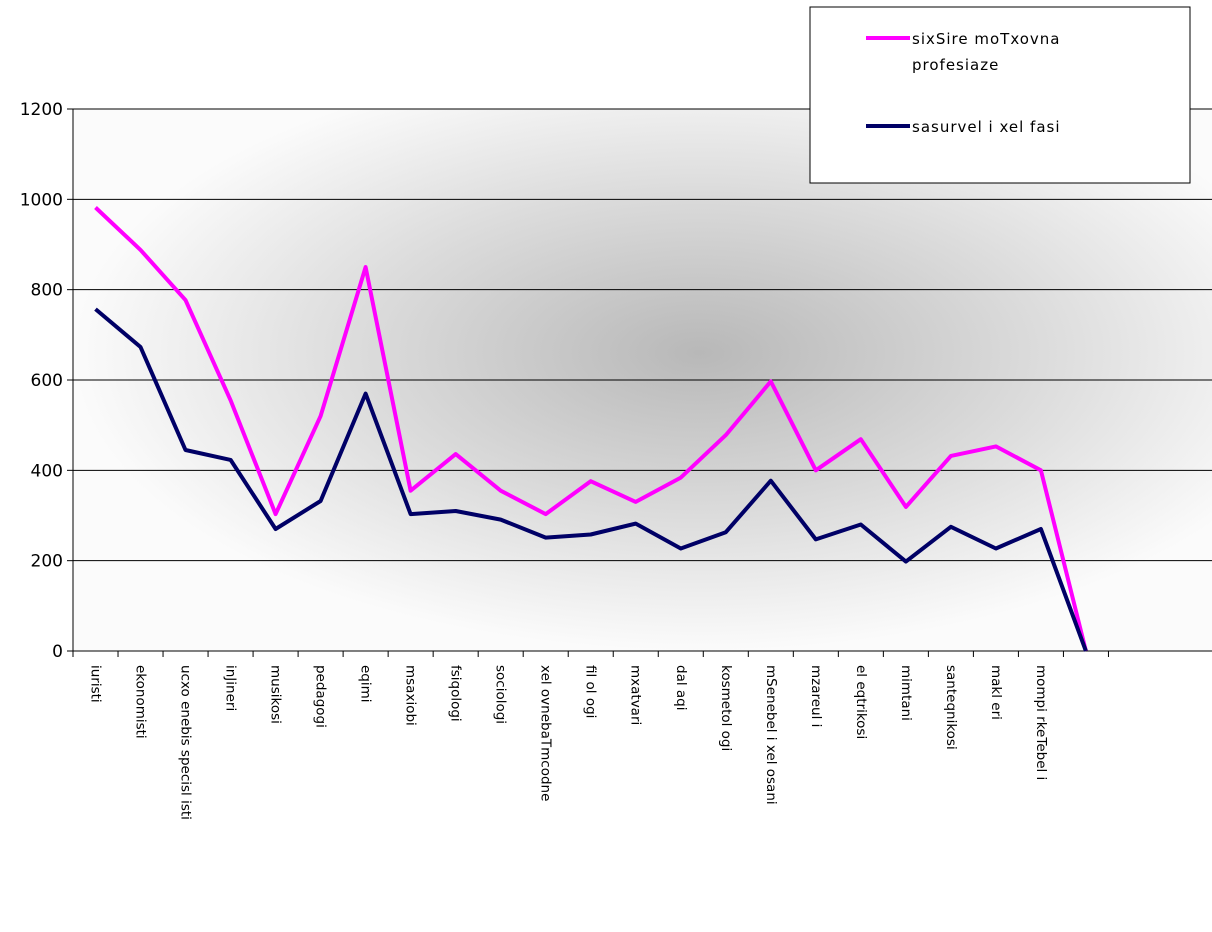  I want to click on x-tick-label: el eqtrikosi, so click(861, 702).